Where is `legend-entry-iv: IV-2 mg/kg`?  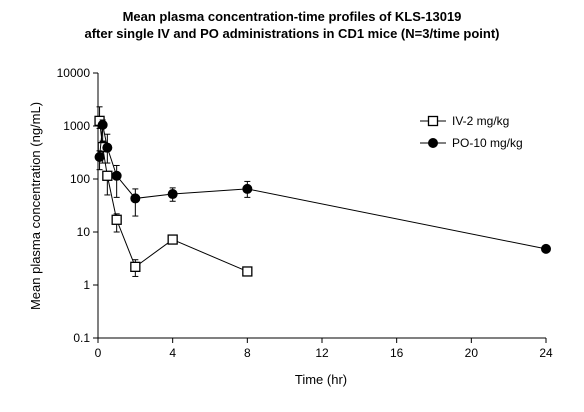
legend-entry-iv: IV-2 mg/kg is located at coordinates (464, 121).